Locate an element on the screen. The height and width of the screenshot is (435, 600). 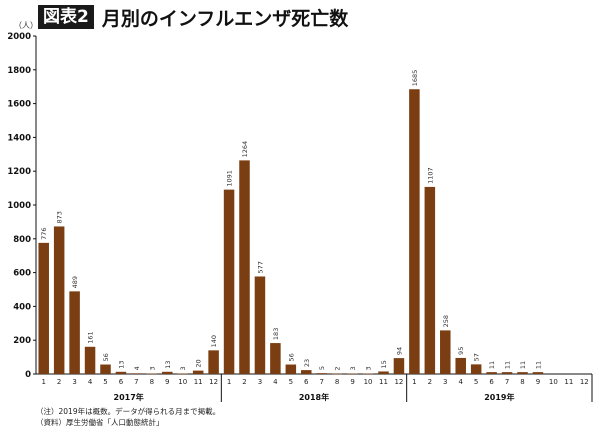
y-tick-label: 0 is located at coordinates (28, 375).